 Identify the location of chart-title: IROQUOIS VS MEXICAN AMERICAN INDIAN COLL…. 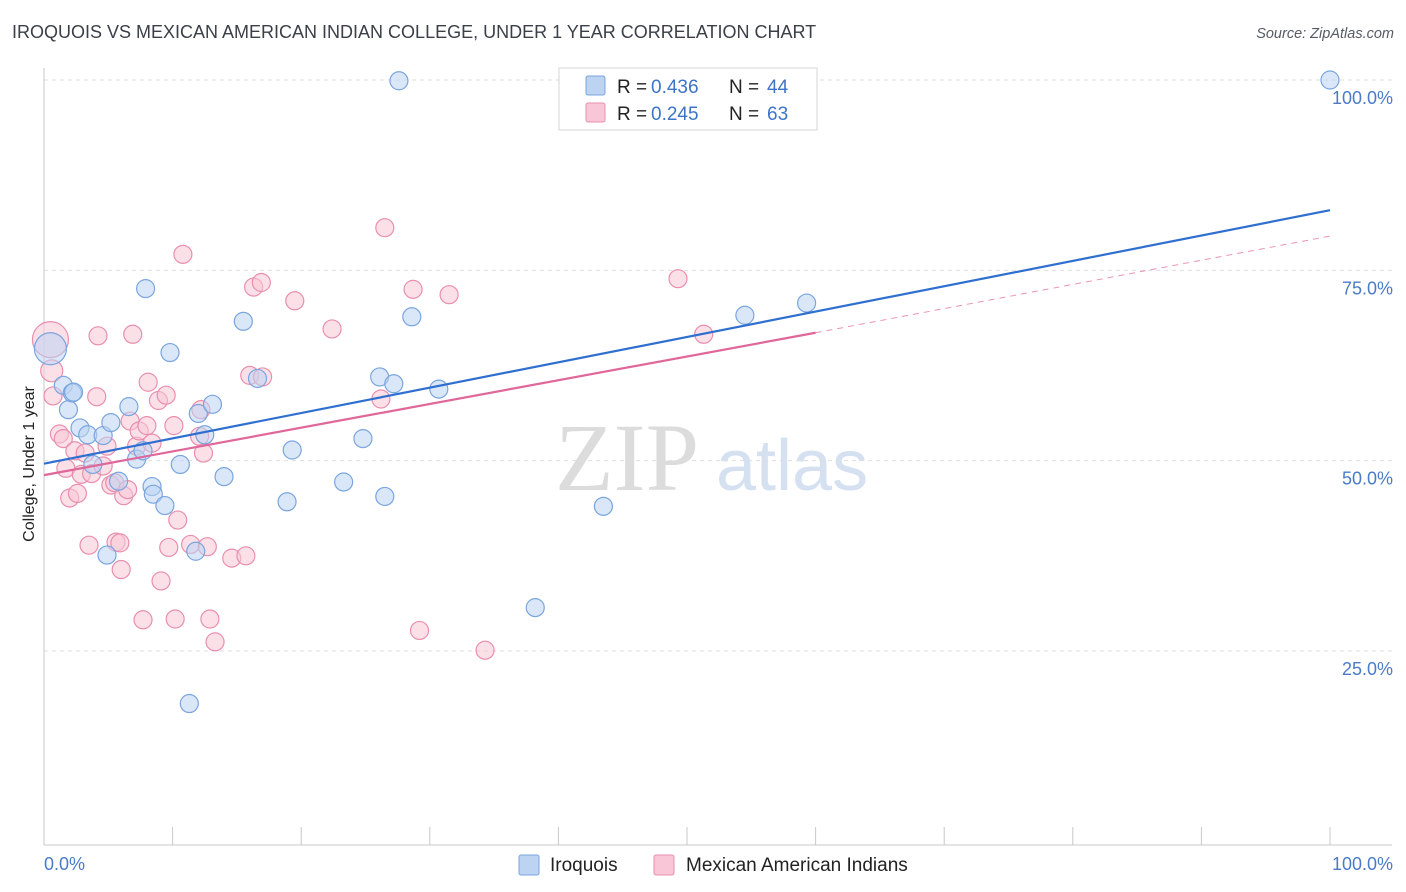
(414, 32).